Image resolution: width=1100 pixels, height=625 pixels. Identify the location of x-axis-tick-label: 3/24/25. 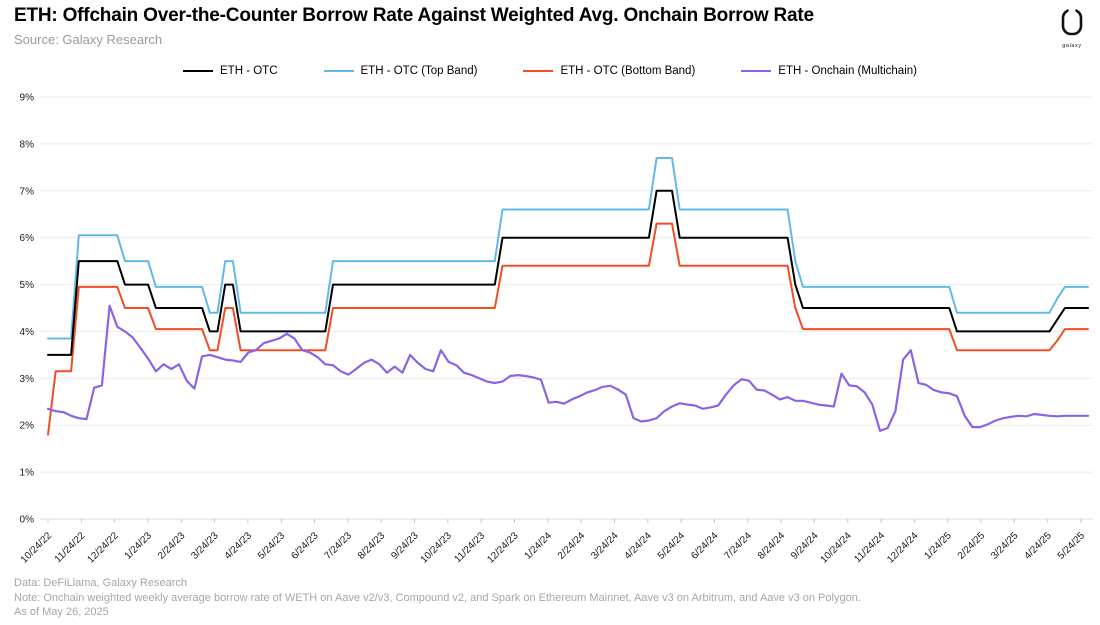
(1005, 546).